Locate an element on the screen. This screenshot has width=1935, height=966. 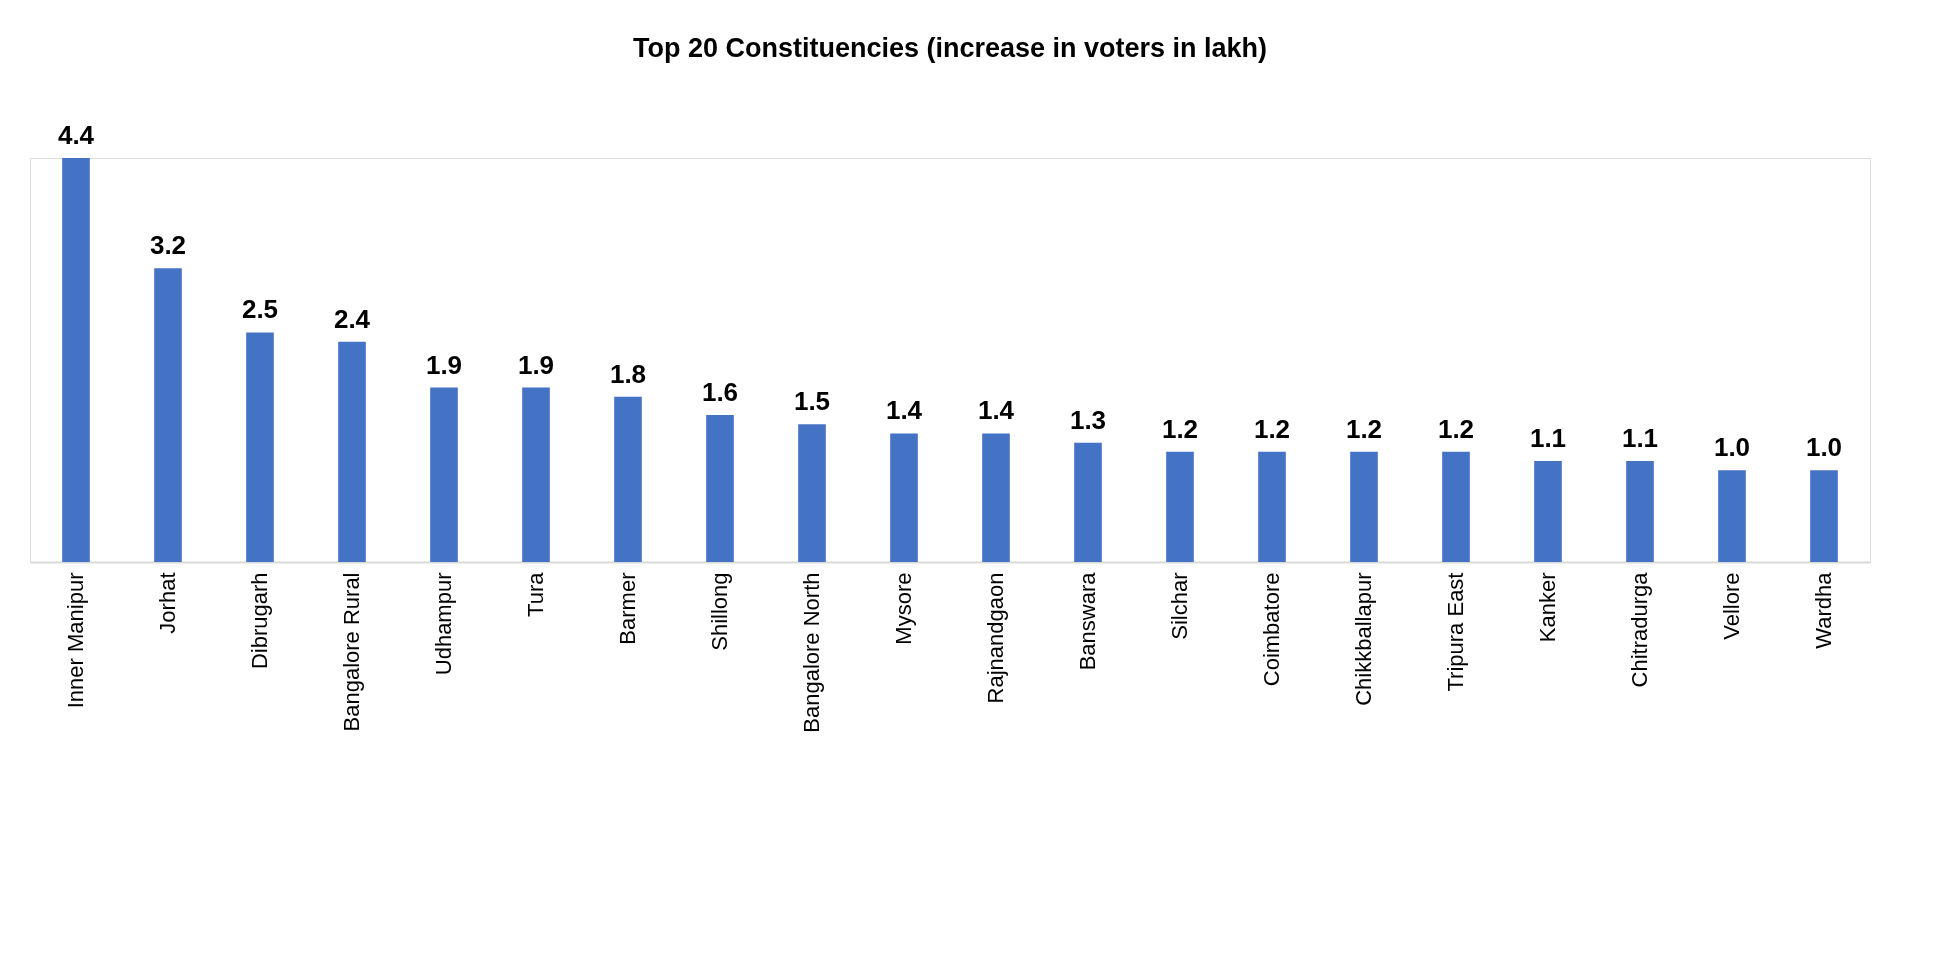
data-label: 1.3 is located at coordinates (1088, 419).